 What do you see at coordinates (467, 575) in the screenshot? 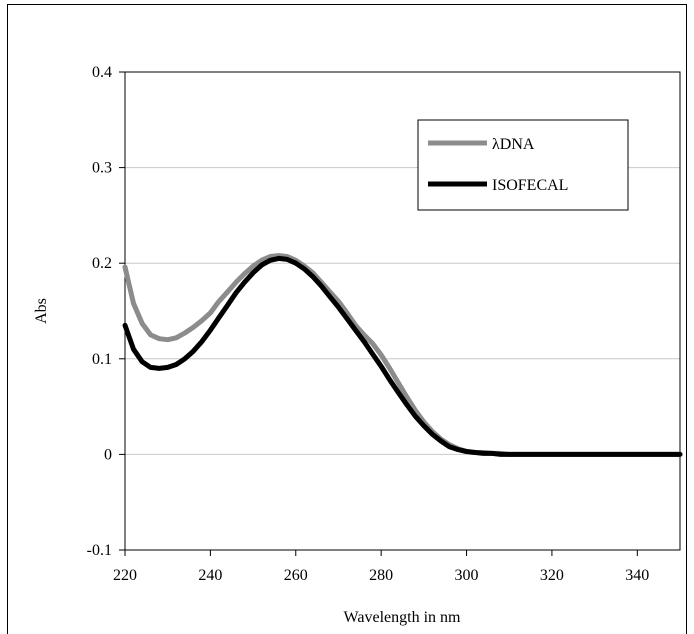
I see `x-tick-label: 300` at bounding box center [467, 575].